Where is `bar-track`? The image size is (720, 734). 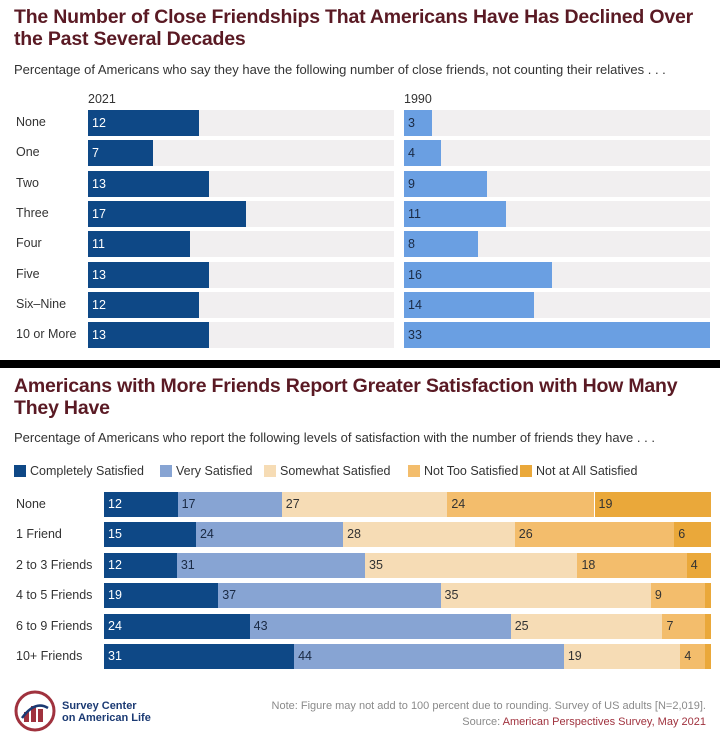 bar-track is located at coordinates (557, 123).